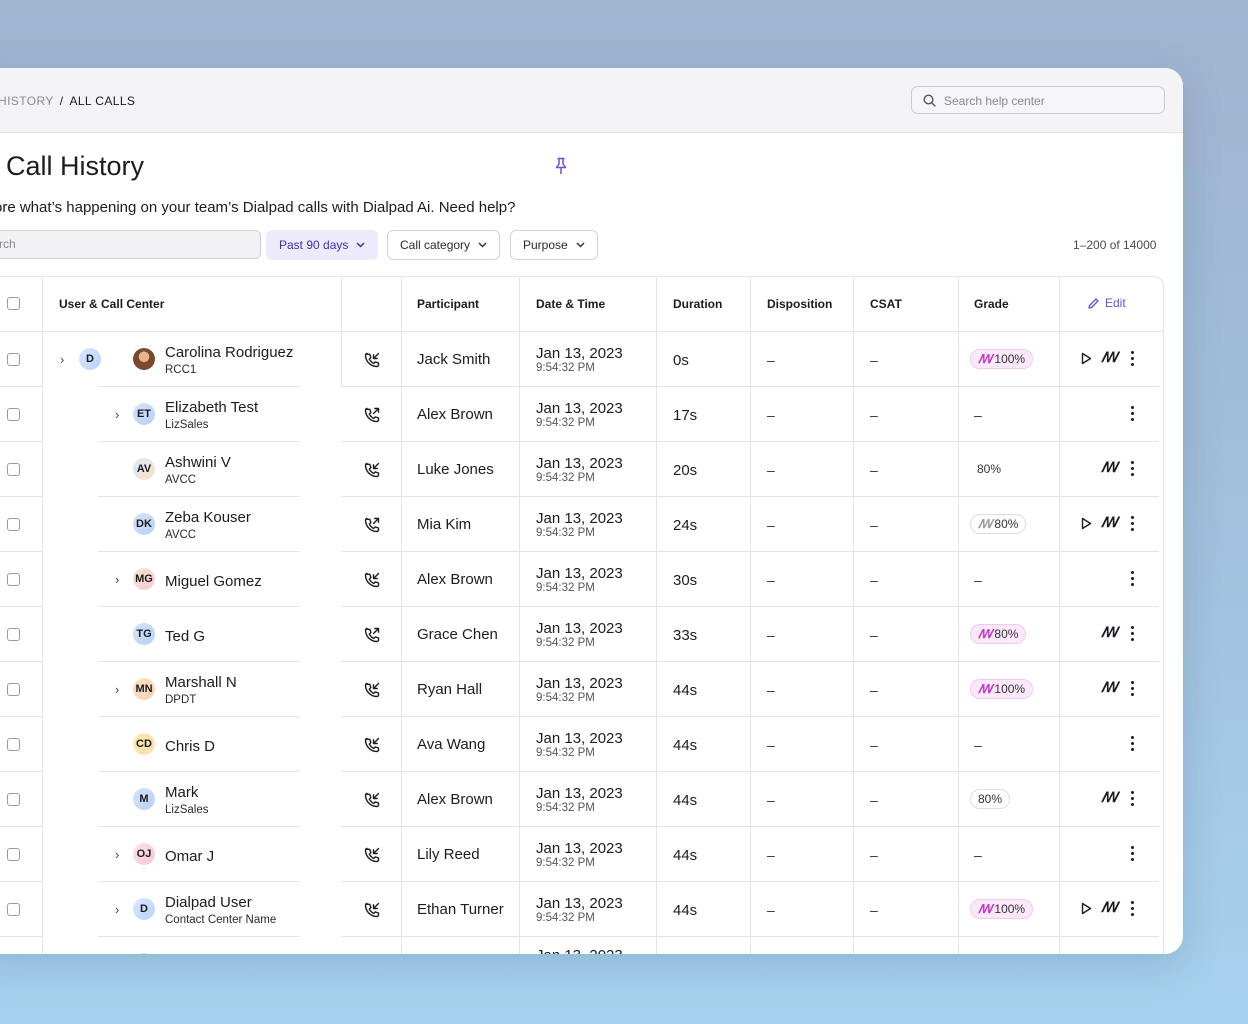  What do you see at coordinates (454, 359) in the screenshot?
I see `participant-name: Jack Smith` at bounding box center [454, 359].